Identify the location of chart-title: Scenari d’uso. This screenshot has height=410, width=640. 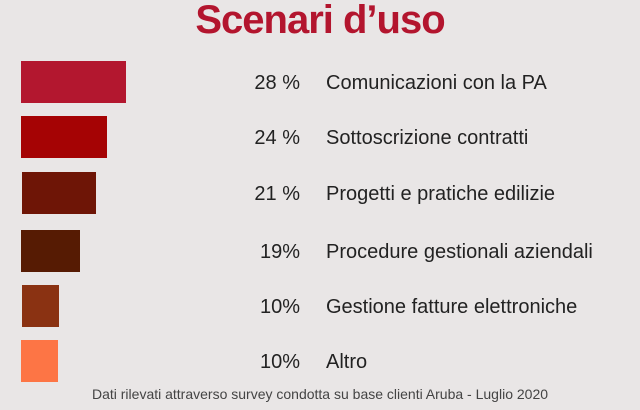
(320, 21).